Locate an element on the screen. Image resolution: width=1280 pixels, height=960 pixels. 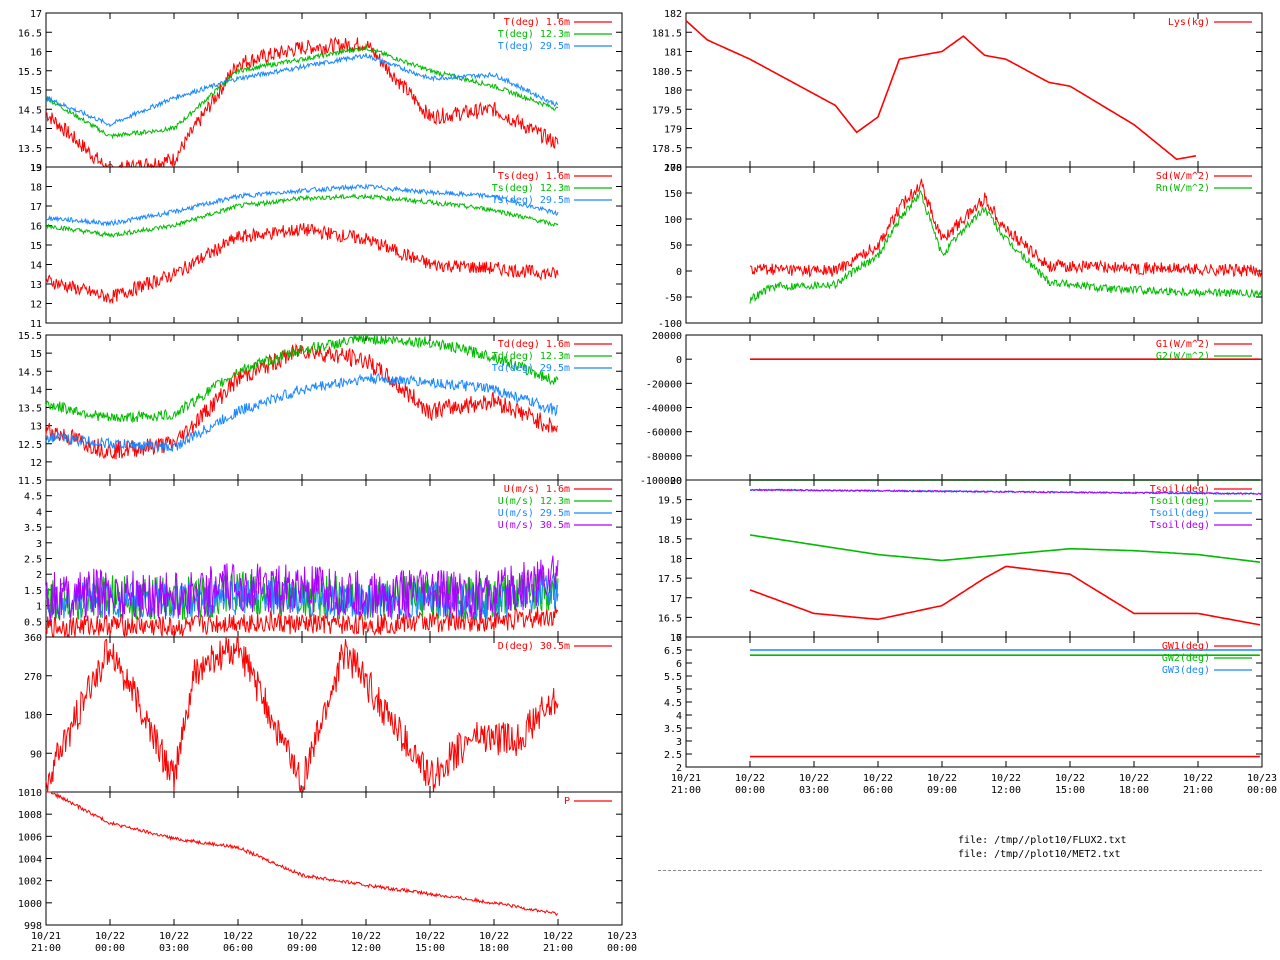
y-tick-label: 1000 is located at coordinates (30, 904).